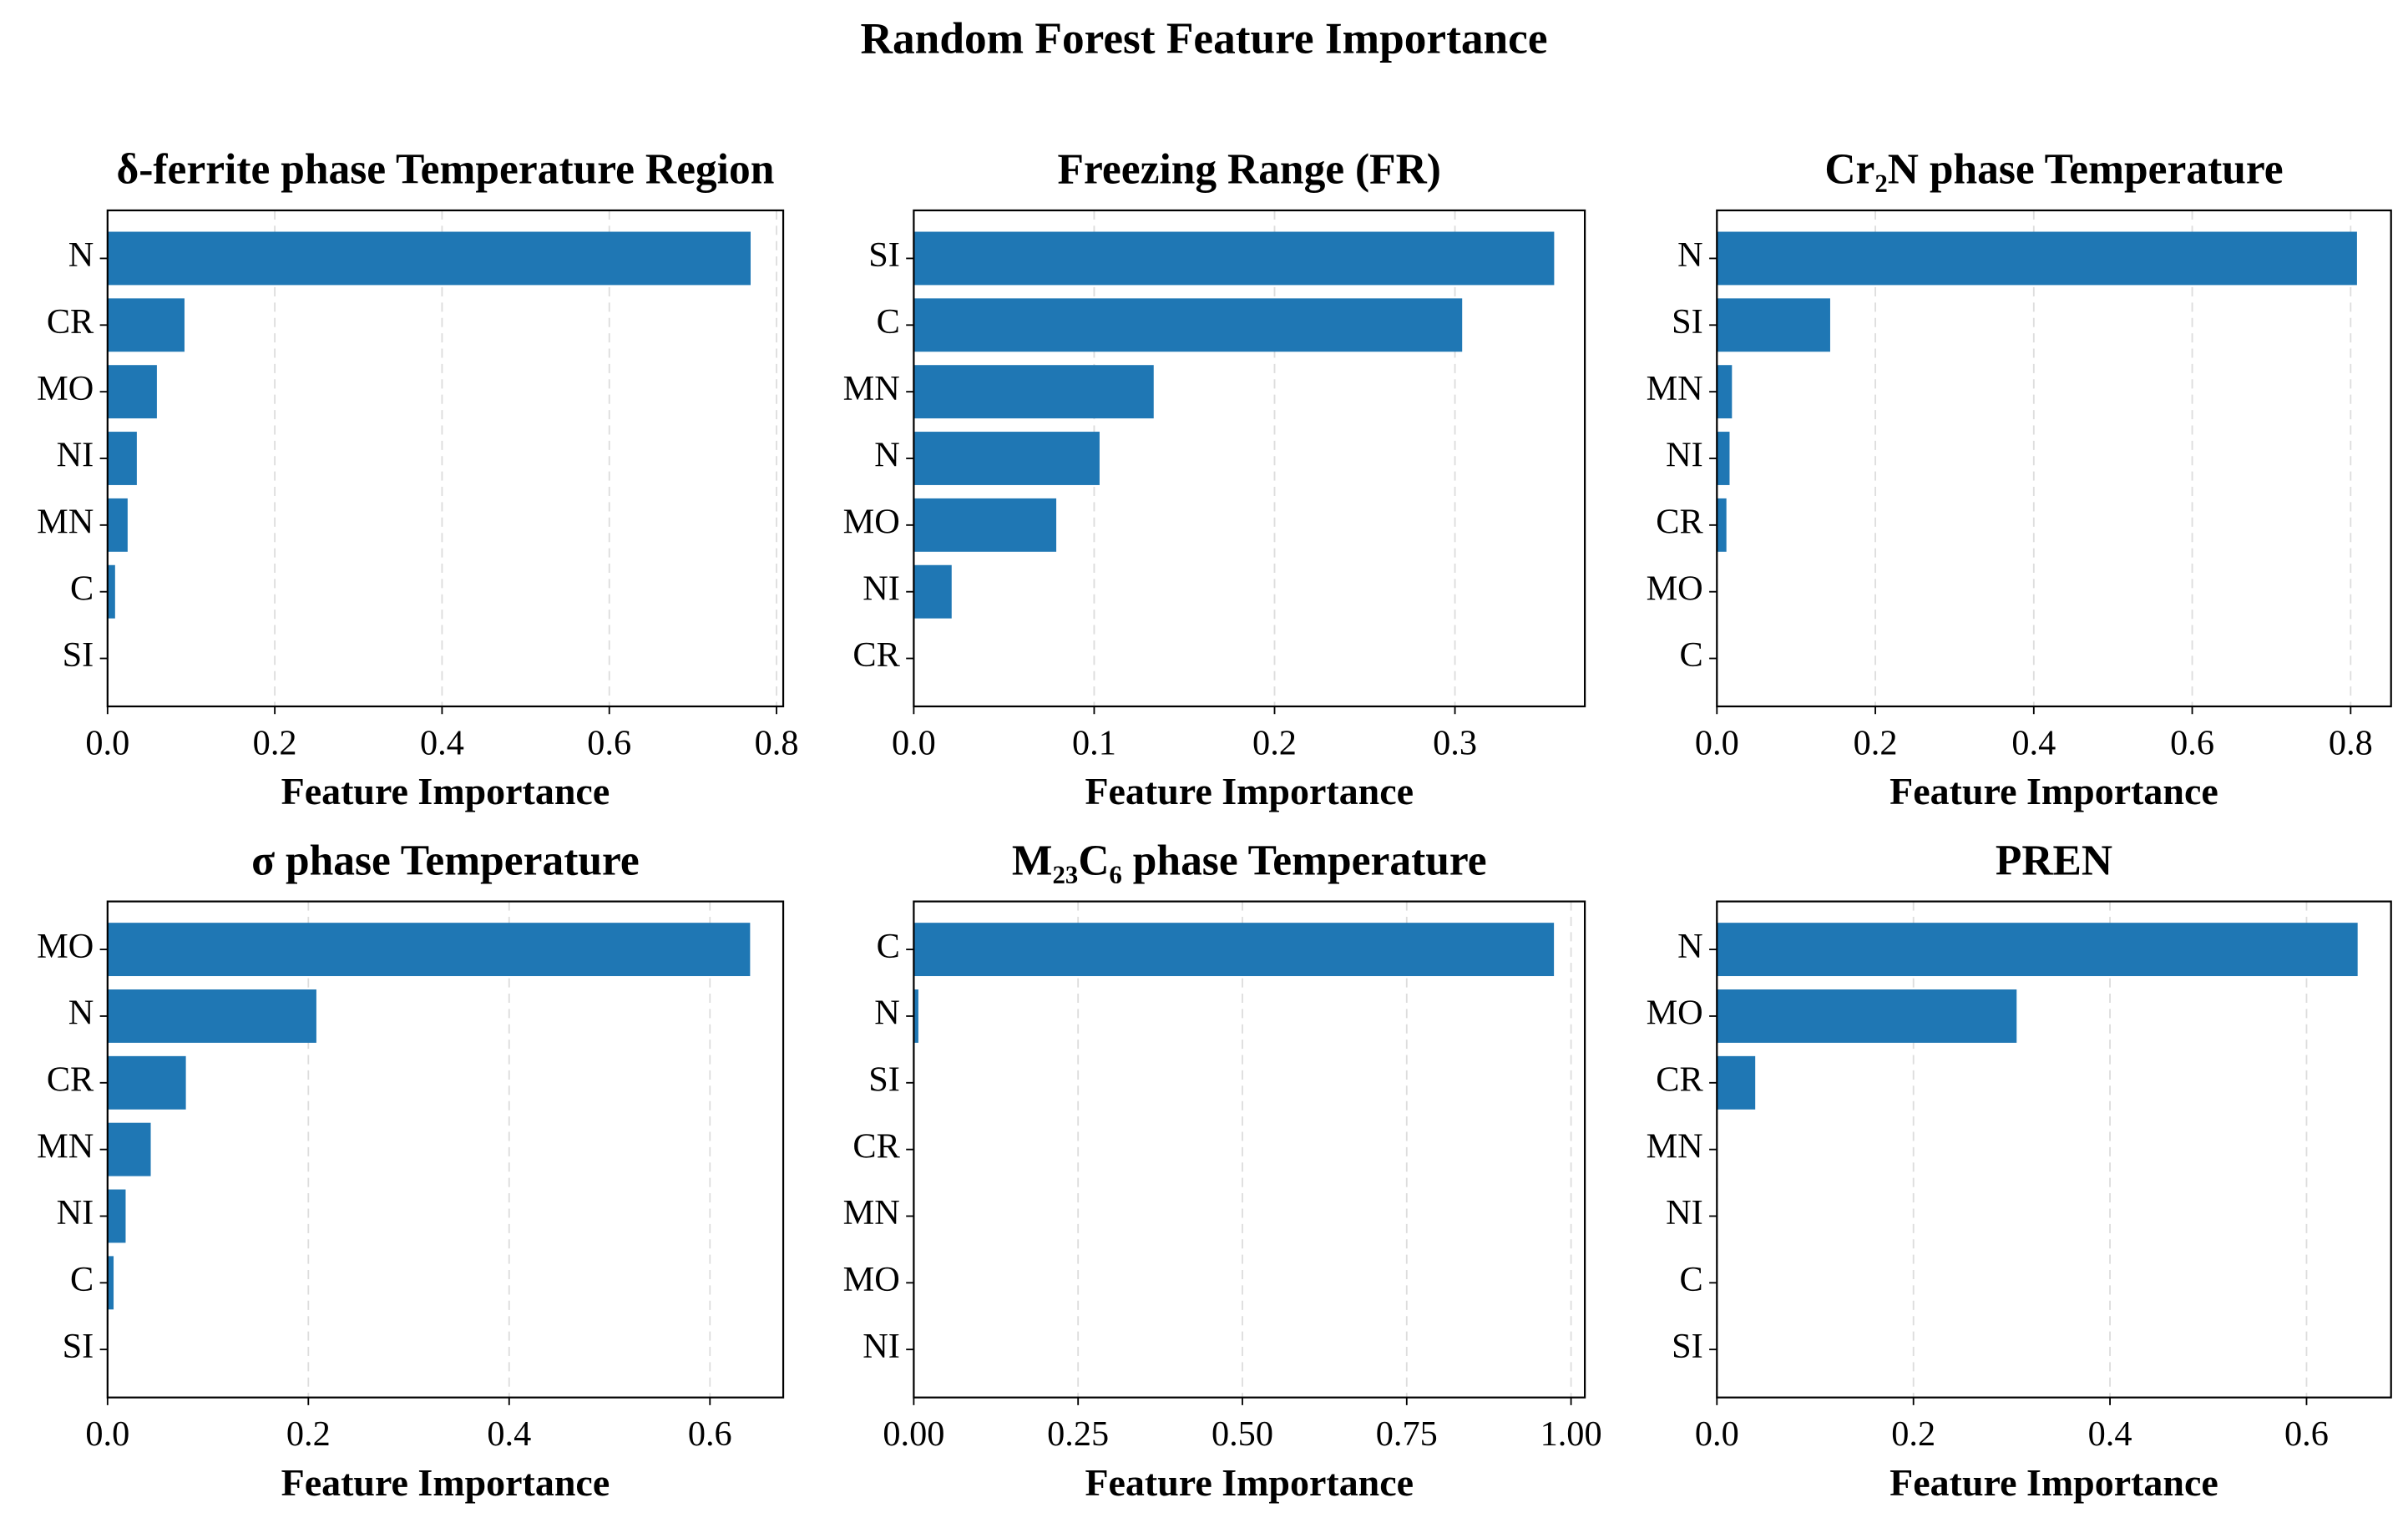 This screenshot has width=2408, height=1528. Describe the element at coordinates (1455, 743) in the screenshot. I see `x-tick-label: 0.3` at that location.